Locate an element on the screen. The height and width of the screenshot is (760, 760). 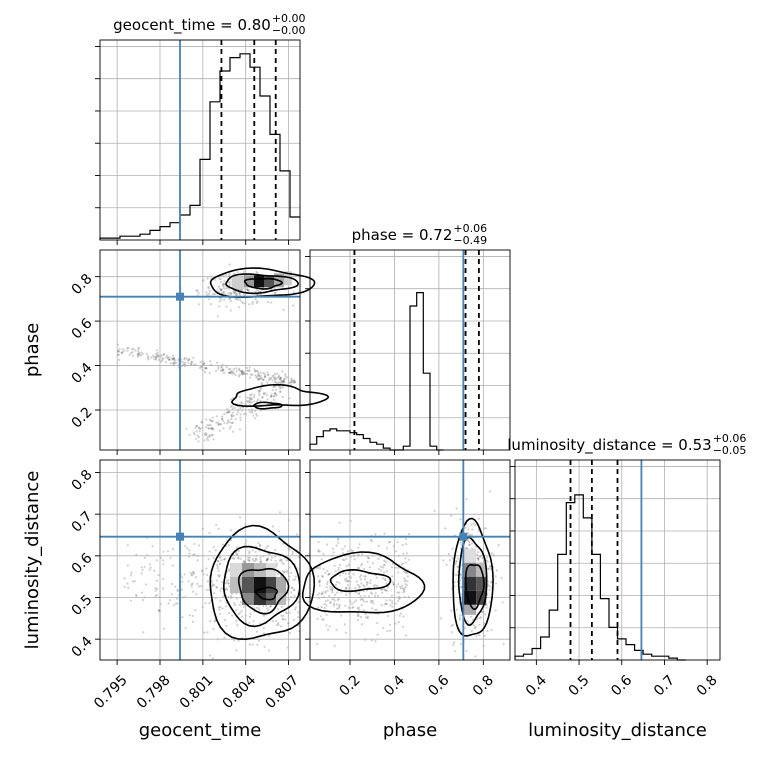
tick-label-x: 0.8 is located at coordinates (483, 685).